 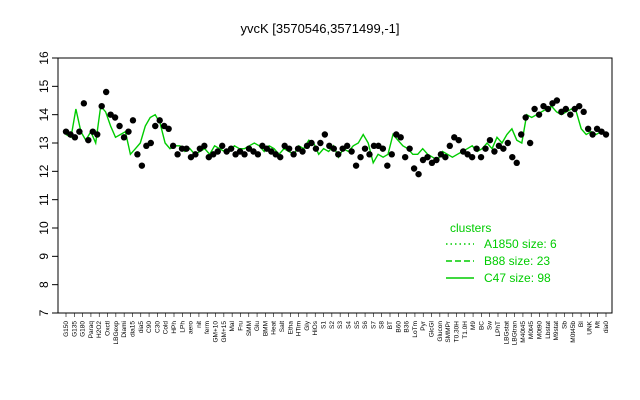 I want to click on x-tick-label: LBGstat, so click(x=506, y=333).